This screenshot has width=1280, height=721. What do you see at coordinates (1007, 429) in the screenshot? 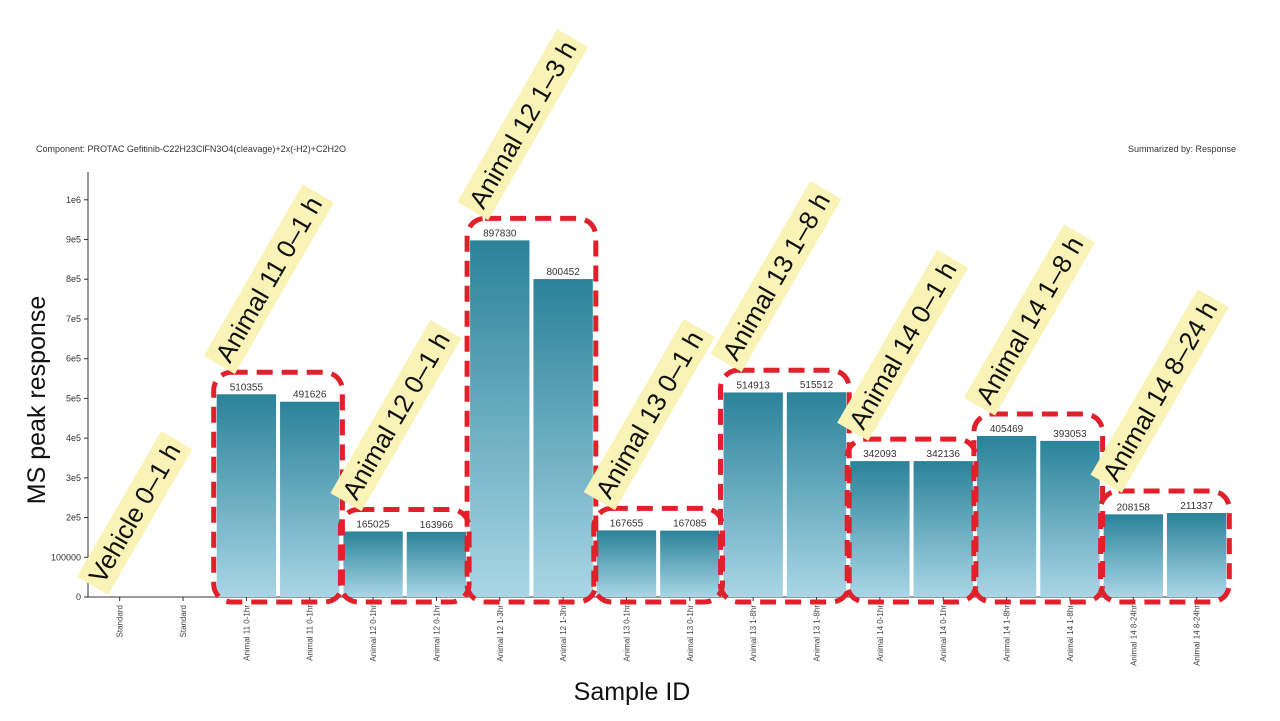
I see `bar-value-label: 405469` at bounding box center [1007, 429].